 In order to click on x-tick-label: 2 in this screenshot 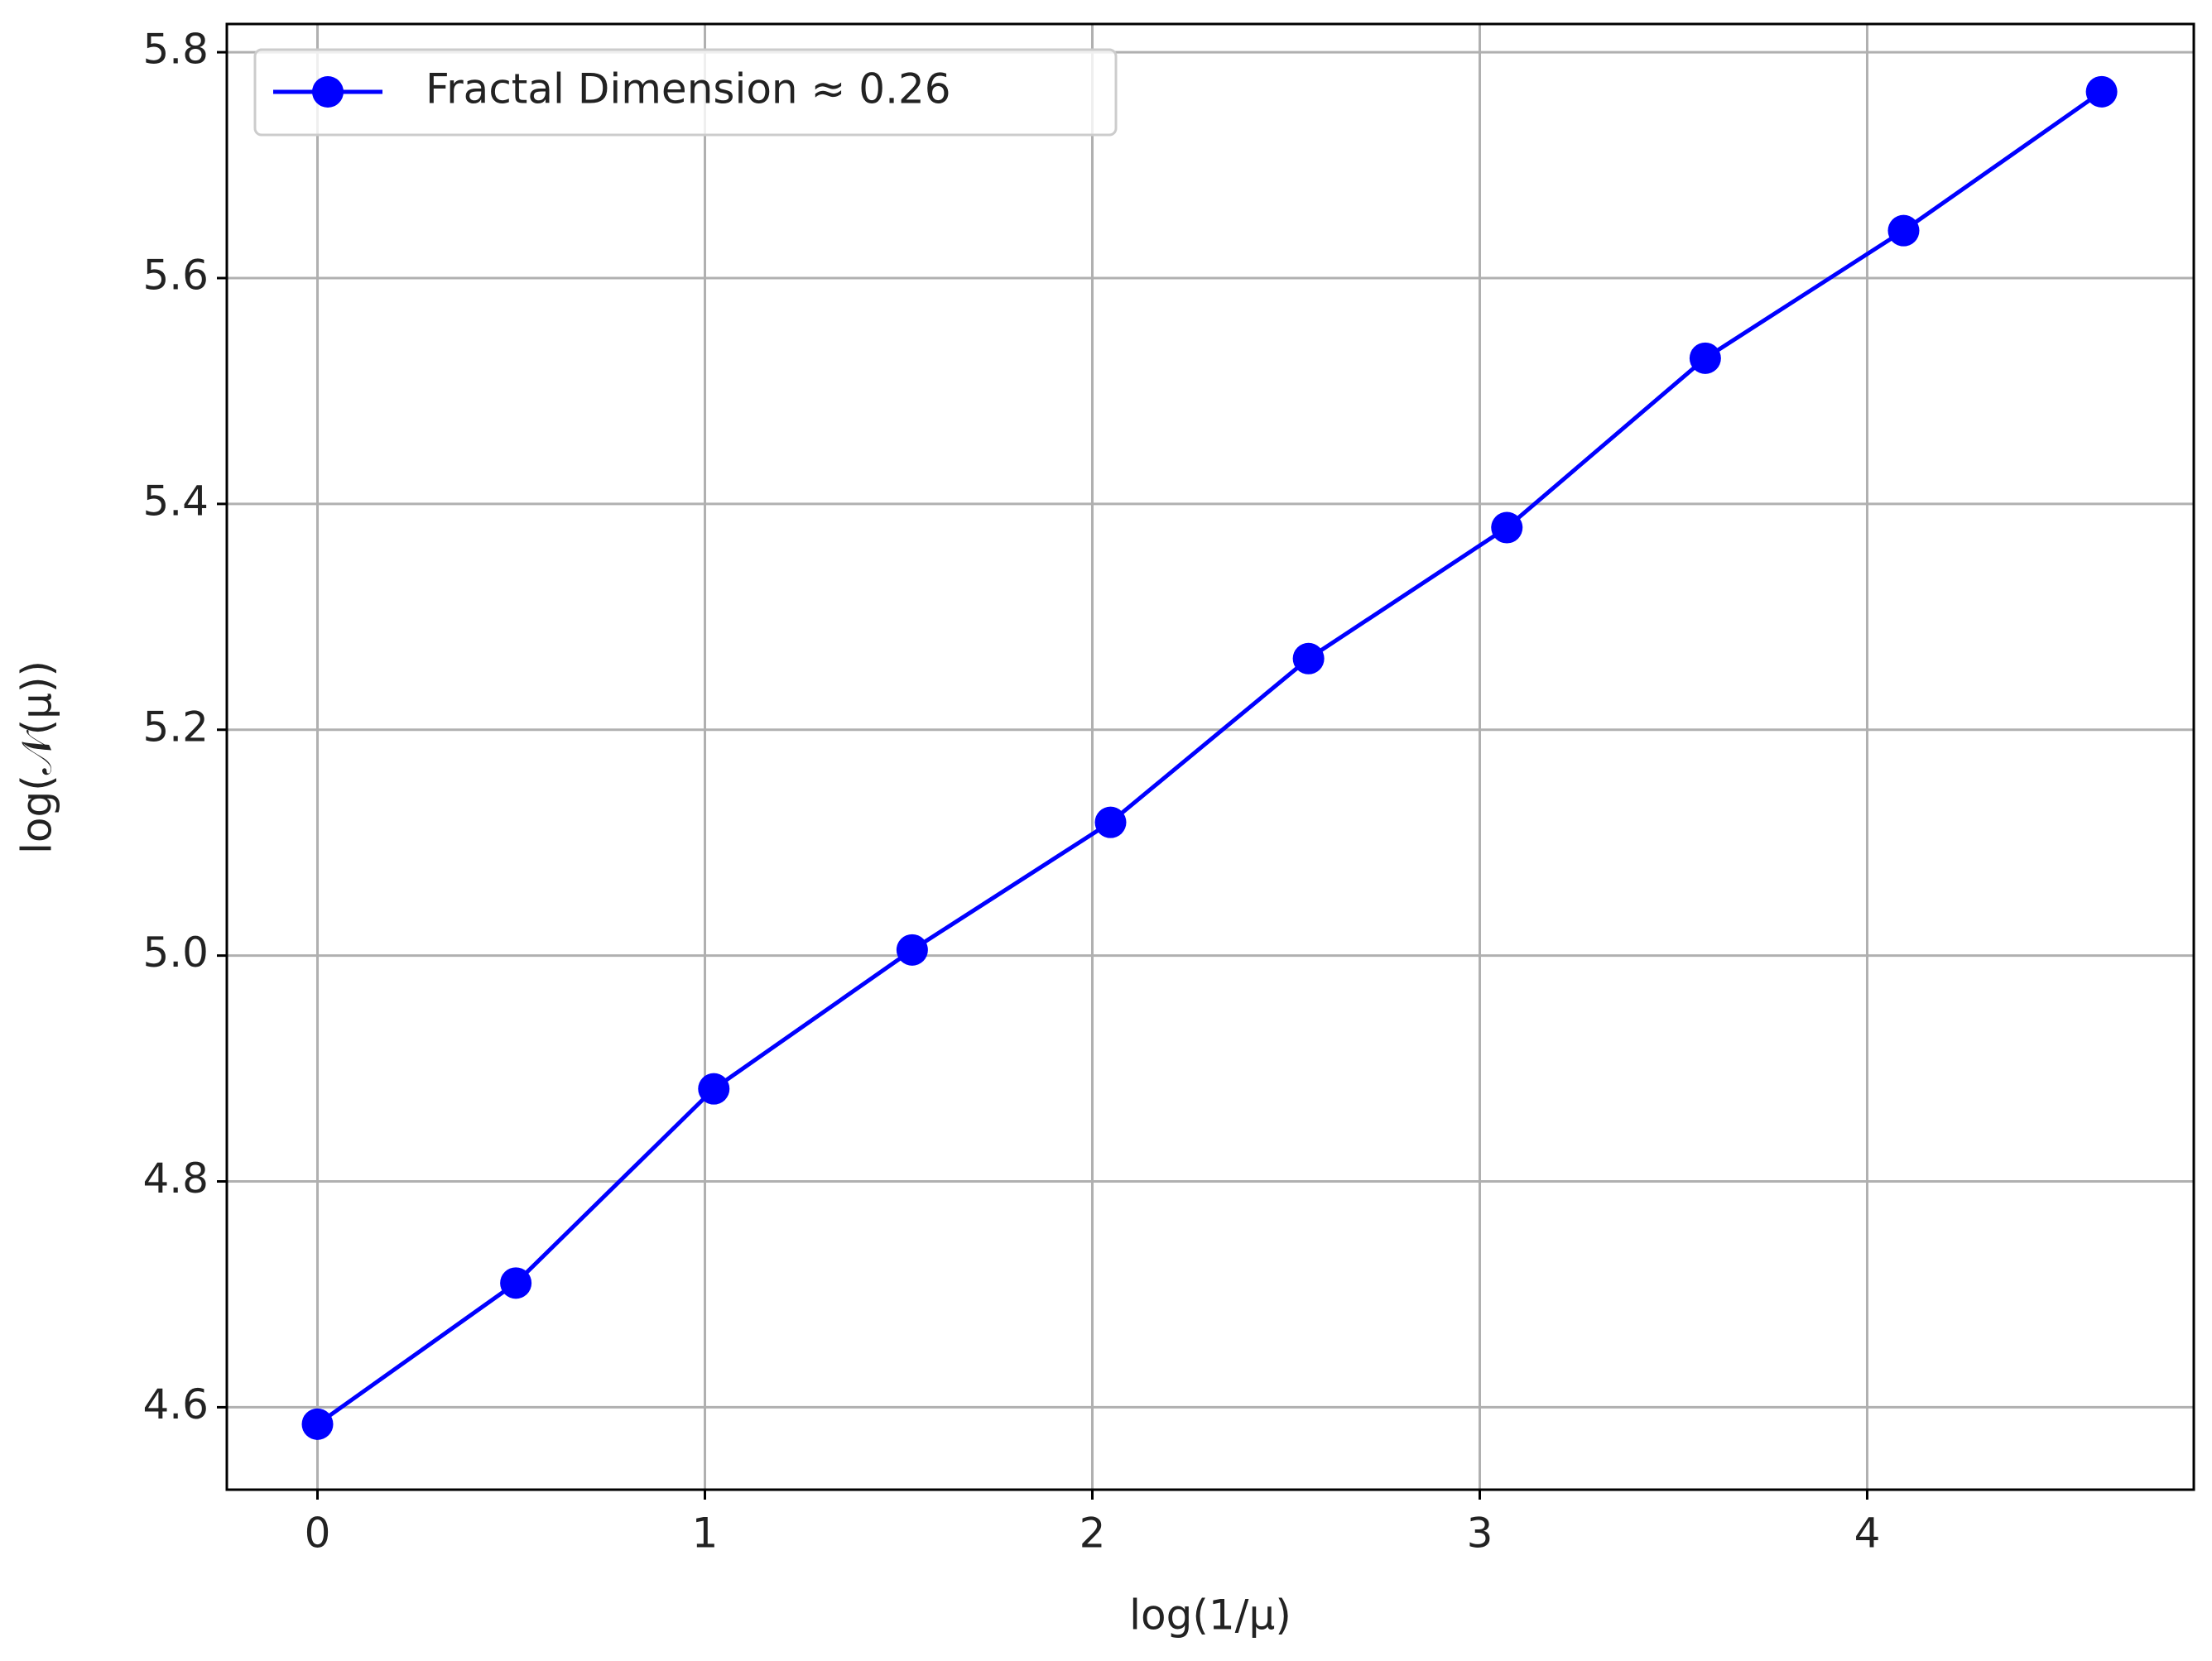, I will do `click(1093, 1534)`.